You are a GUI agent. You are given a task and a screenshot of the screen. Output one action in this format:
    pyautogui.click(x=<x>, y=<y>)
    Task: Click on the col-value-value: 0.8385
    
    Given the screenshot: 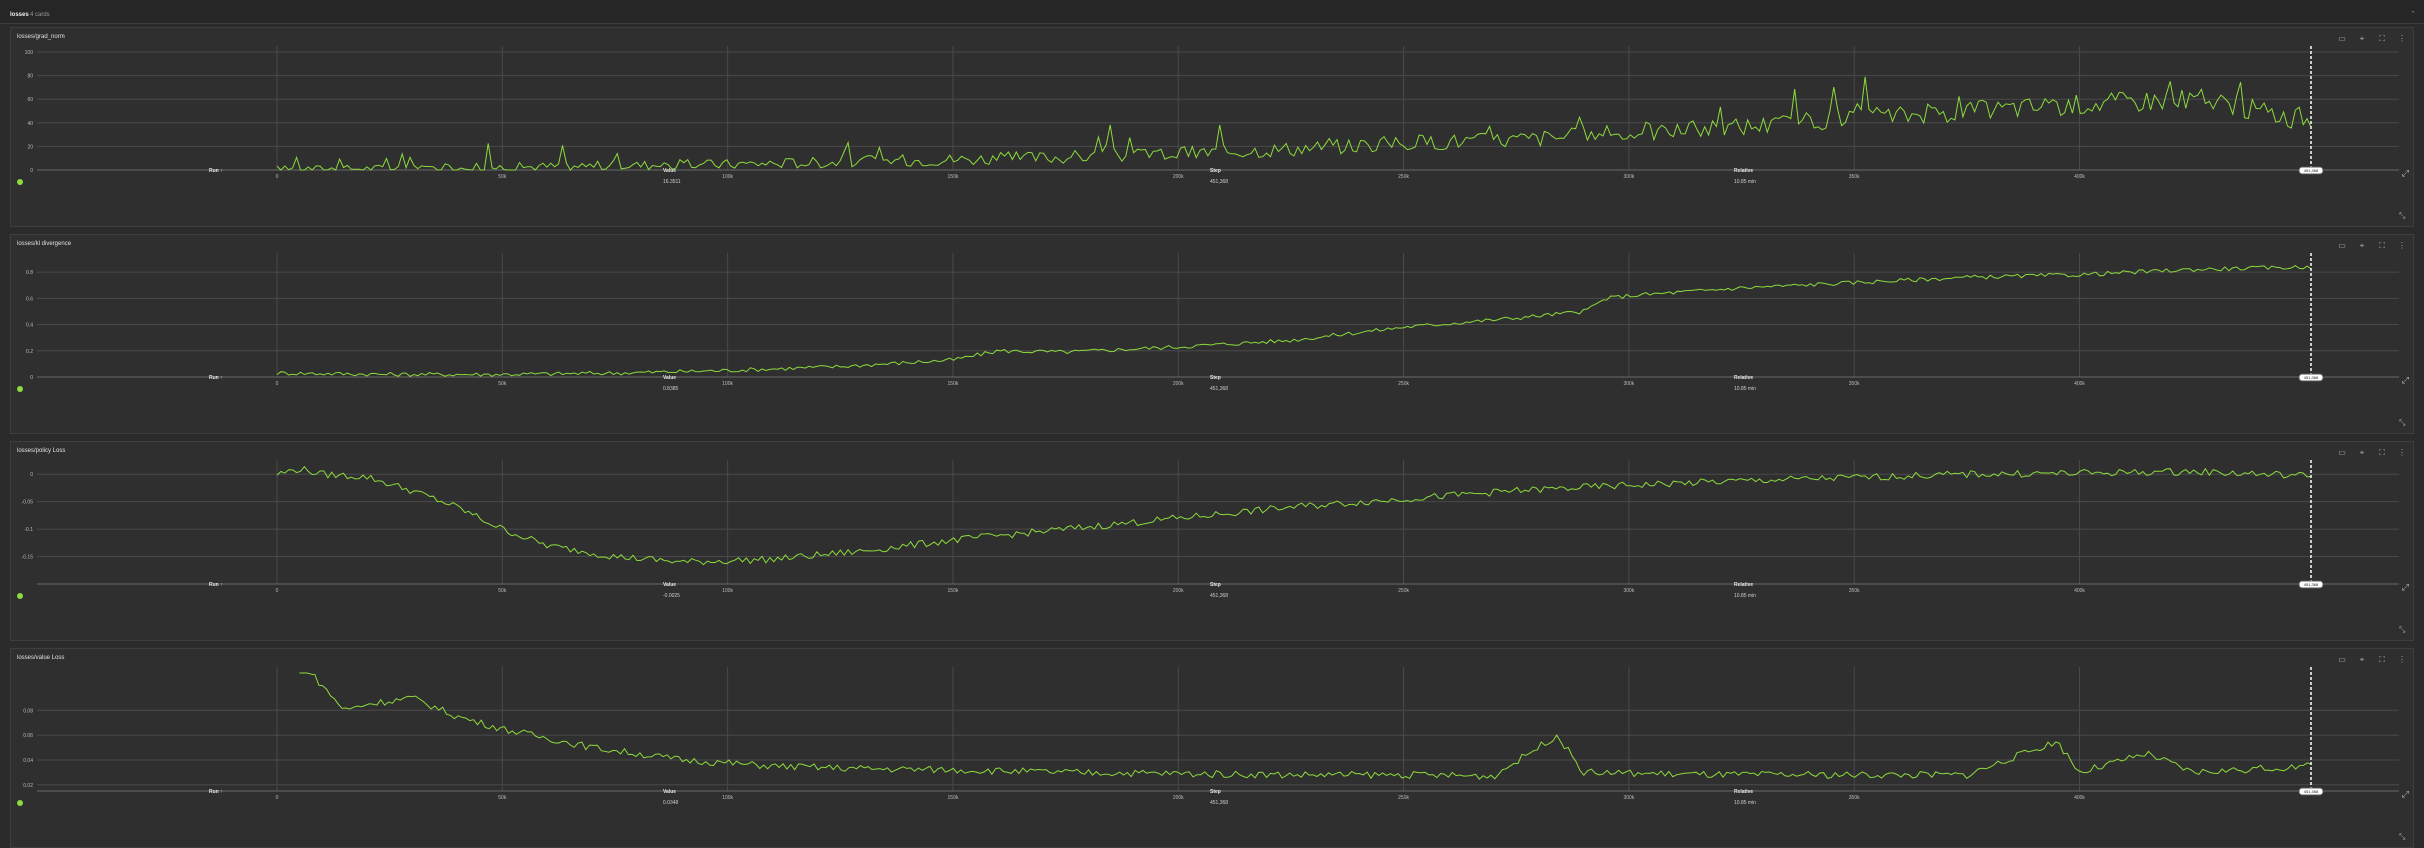 What is the action you would take?
    pyautogui.click(x=671, y=389)
    